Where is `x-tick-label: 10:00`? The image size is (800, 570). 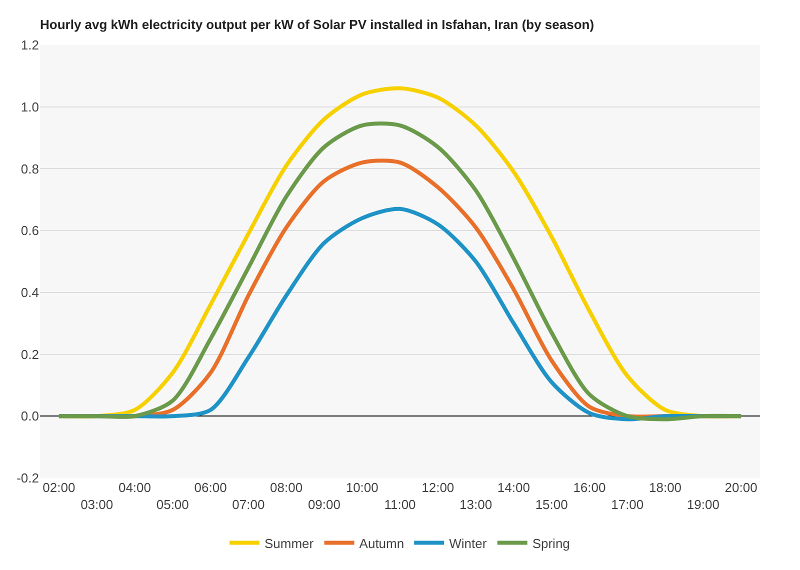 x-tick-label: 10:00 is located at coordinates (362, 487).